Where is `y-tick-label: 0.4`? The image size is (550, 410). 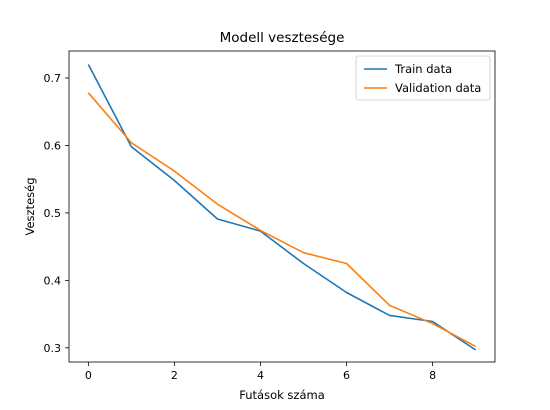
y-tick-label: 0.4 is located at coordinates (53, 280).